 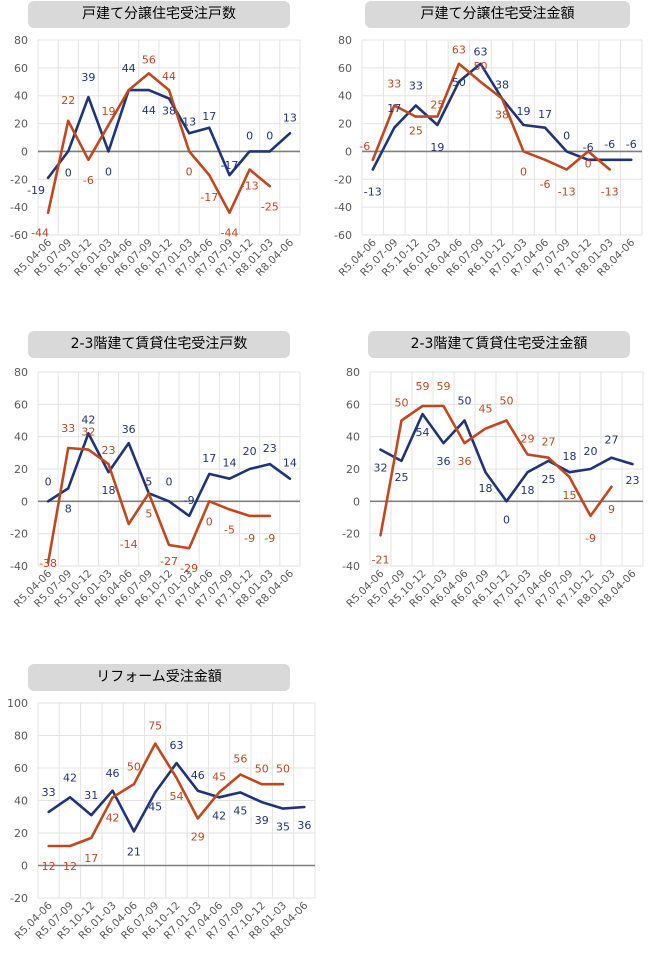 I want to click on data-label-blue: 36, so click(x=129, y=429).